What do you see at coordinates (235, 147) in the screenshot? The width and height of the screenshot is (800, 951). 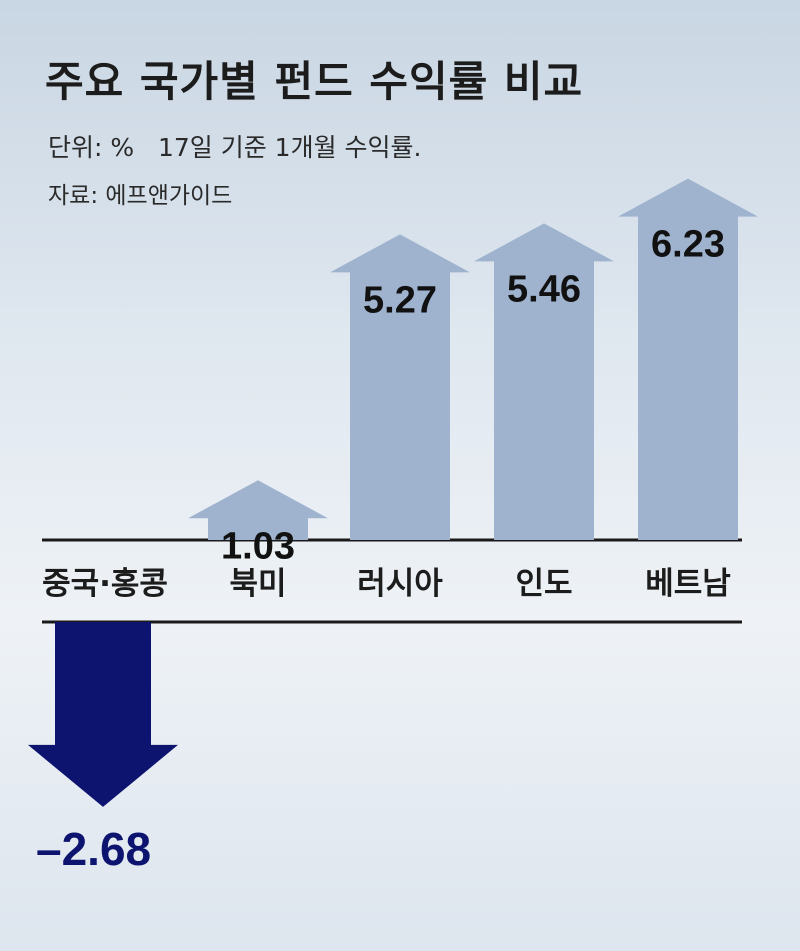 I see `unit-note: 단위: % 17일 기준 1개월 수익률.` at bounding box center [235, 147].